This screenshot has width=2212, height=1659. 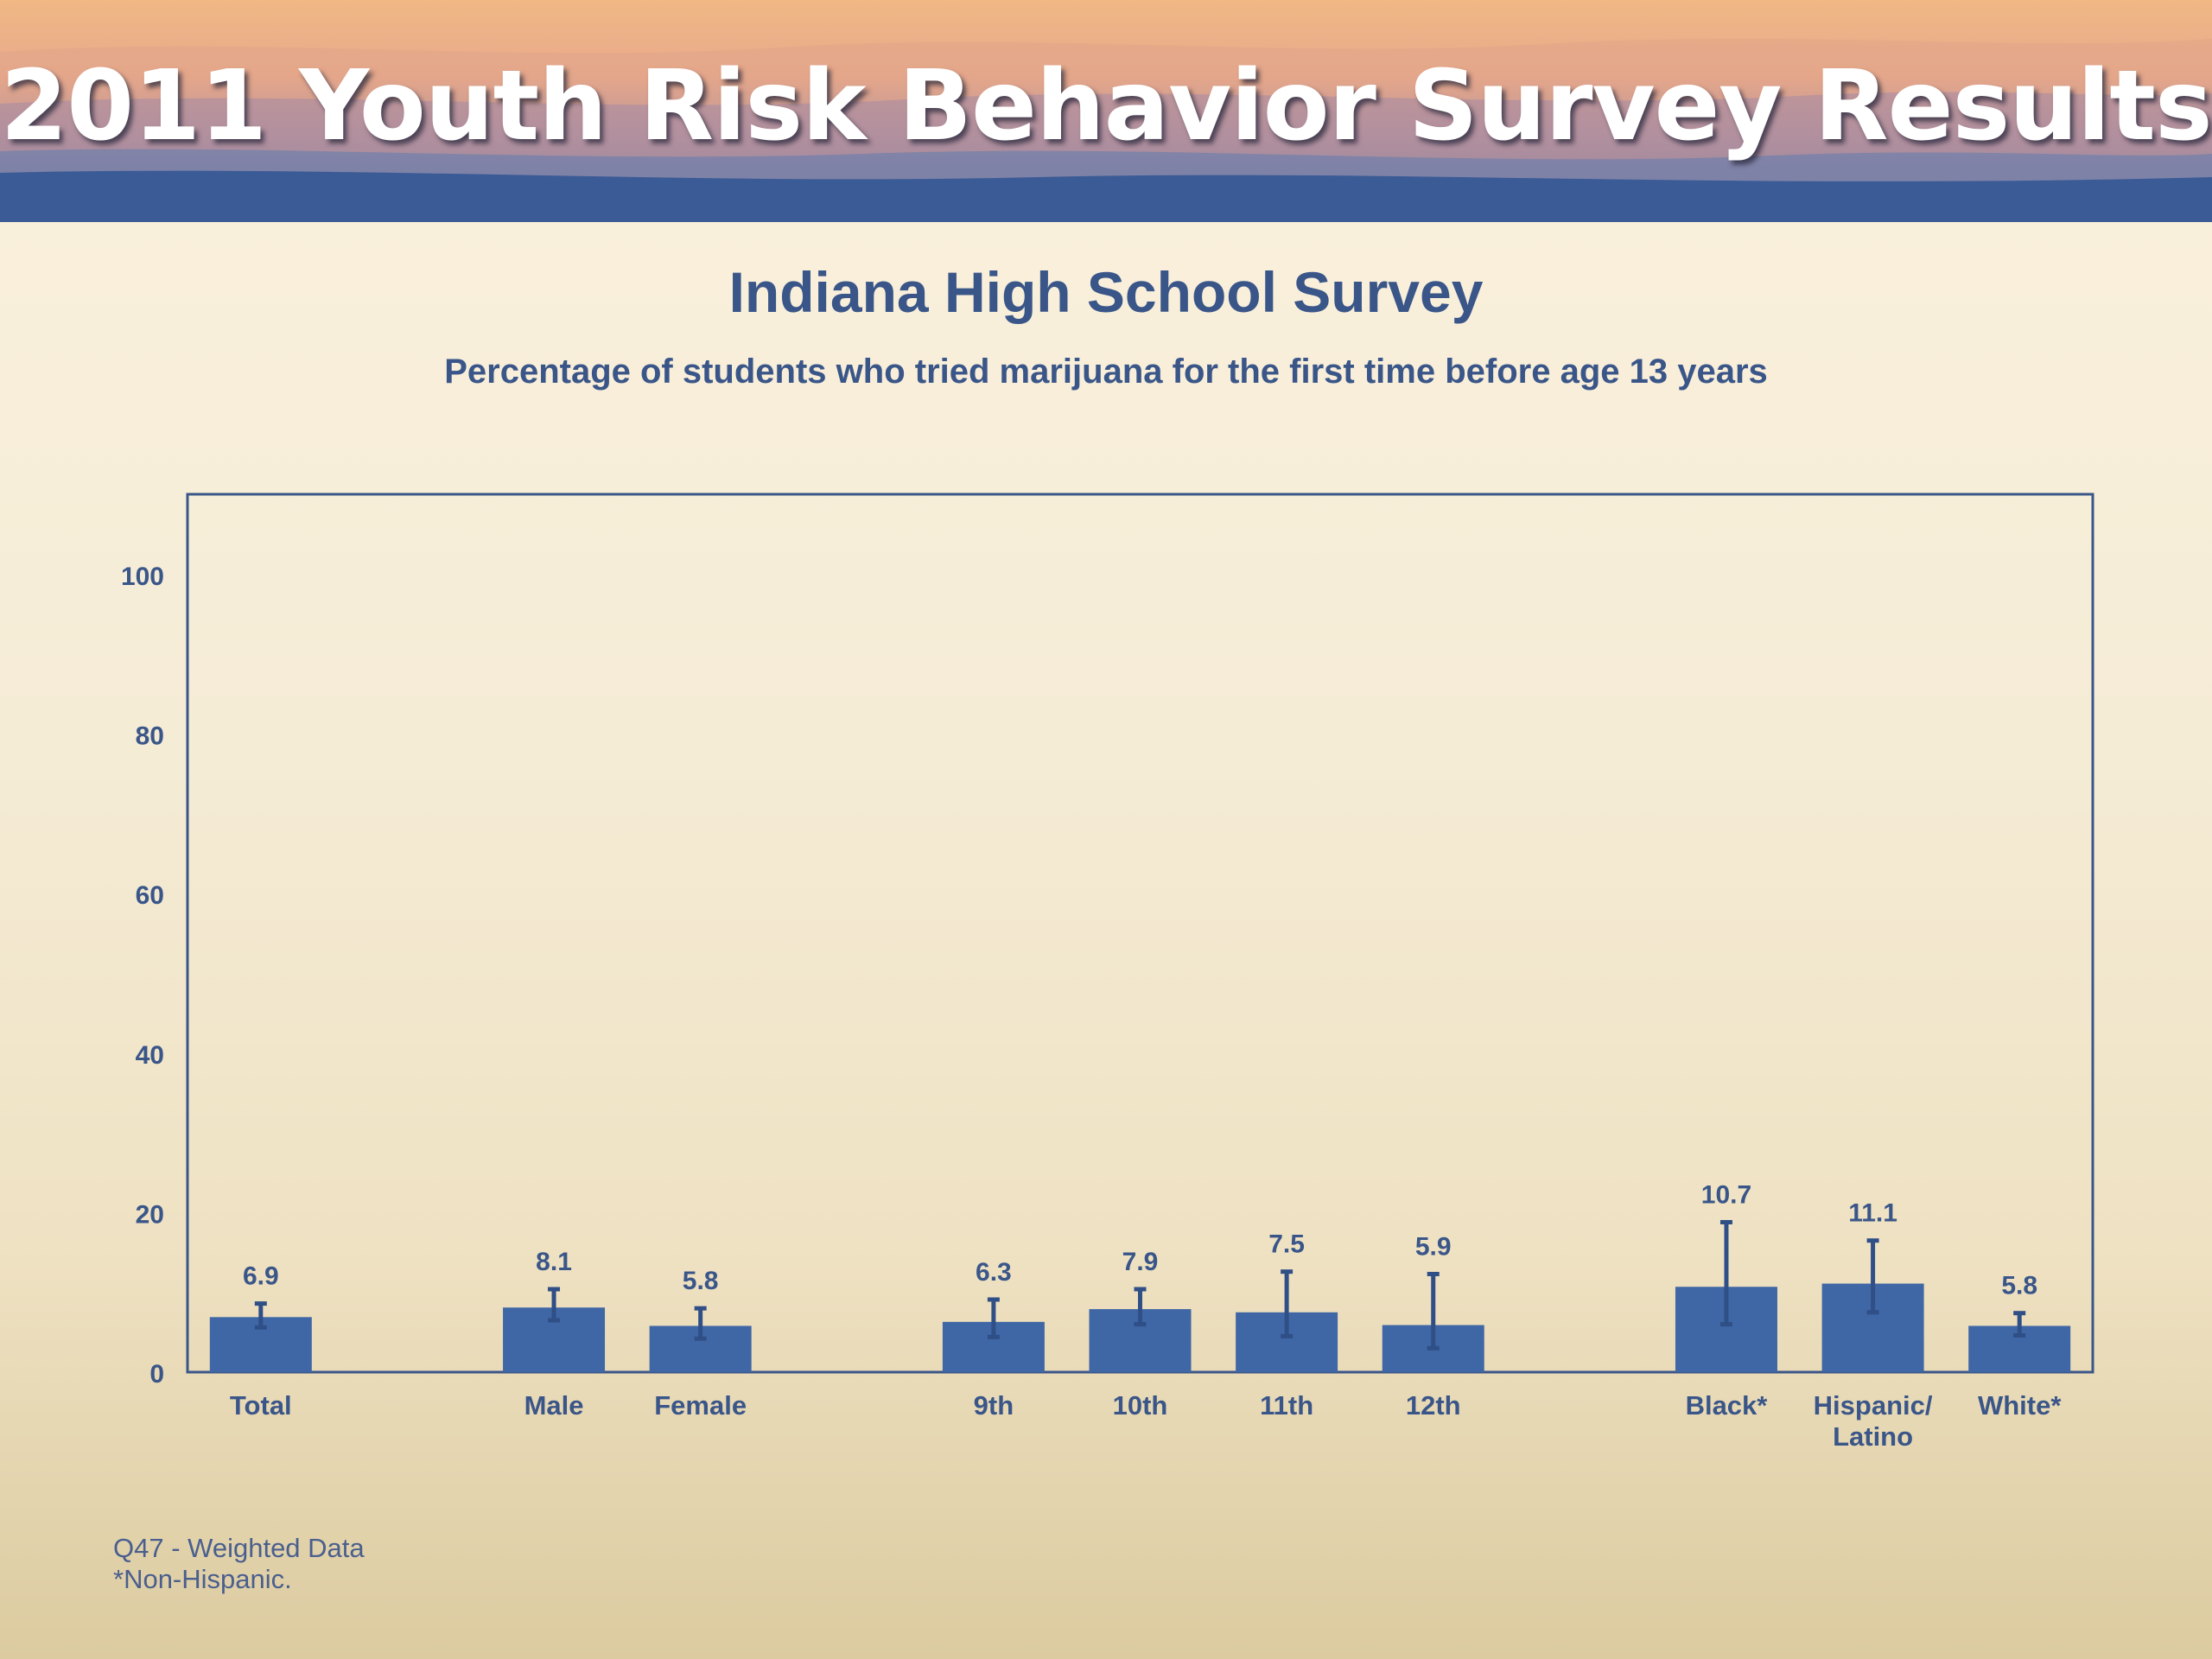 I want to click on y-tick-label: 40, so click(x=150, y=1055).